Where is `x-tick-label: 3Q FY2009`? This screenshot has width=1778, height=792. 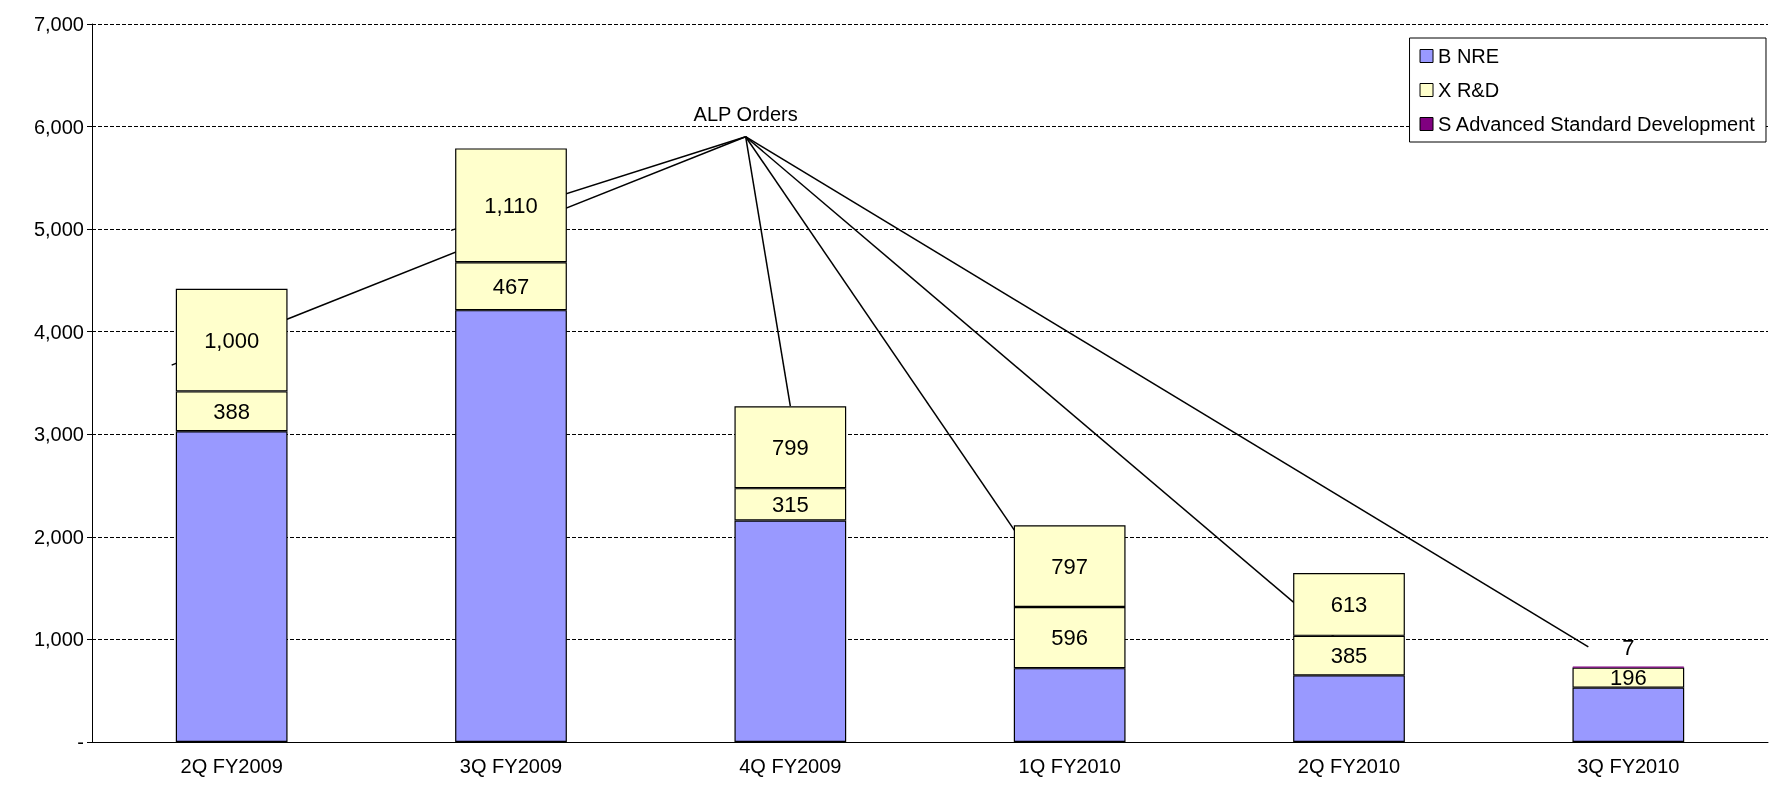 x-tick-label: 3Q FY2009 is located at coordinates (511, 766).